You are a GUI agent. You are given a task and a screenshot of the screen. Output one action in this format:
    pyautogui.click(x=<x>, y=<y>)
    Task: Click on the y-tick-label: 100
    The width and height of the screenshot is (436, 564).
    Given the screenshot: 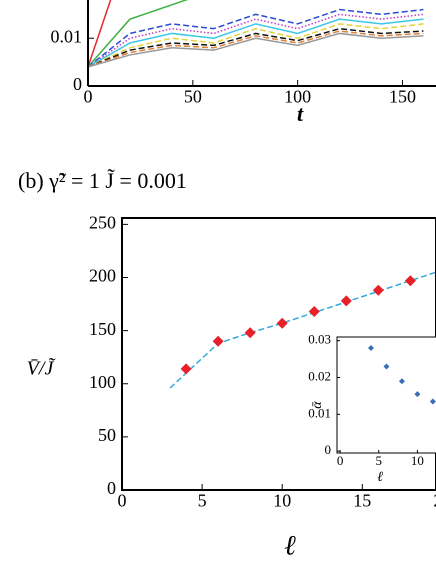 What is the action you would take?
    pyautogui.click(x=102, y=382)
    